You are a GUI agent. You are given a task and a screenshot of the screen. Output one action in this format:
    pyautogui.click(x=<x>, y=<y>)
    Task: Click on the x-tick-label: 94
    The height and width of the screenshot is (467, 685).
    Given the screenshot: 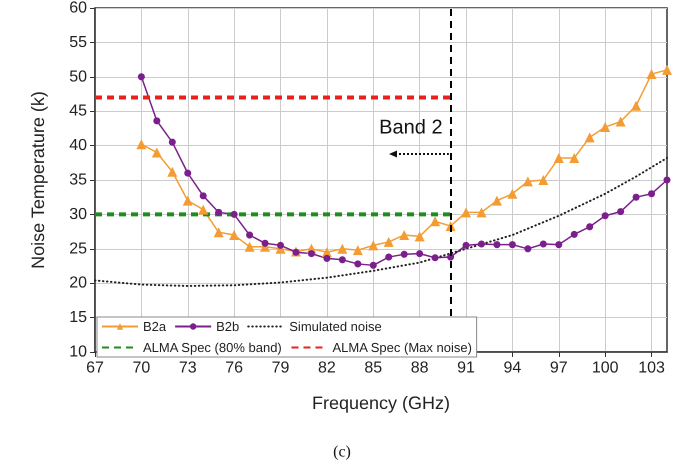 What is the action you would take?
    pyautogui.click(x=513, y=368)
    